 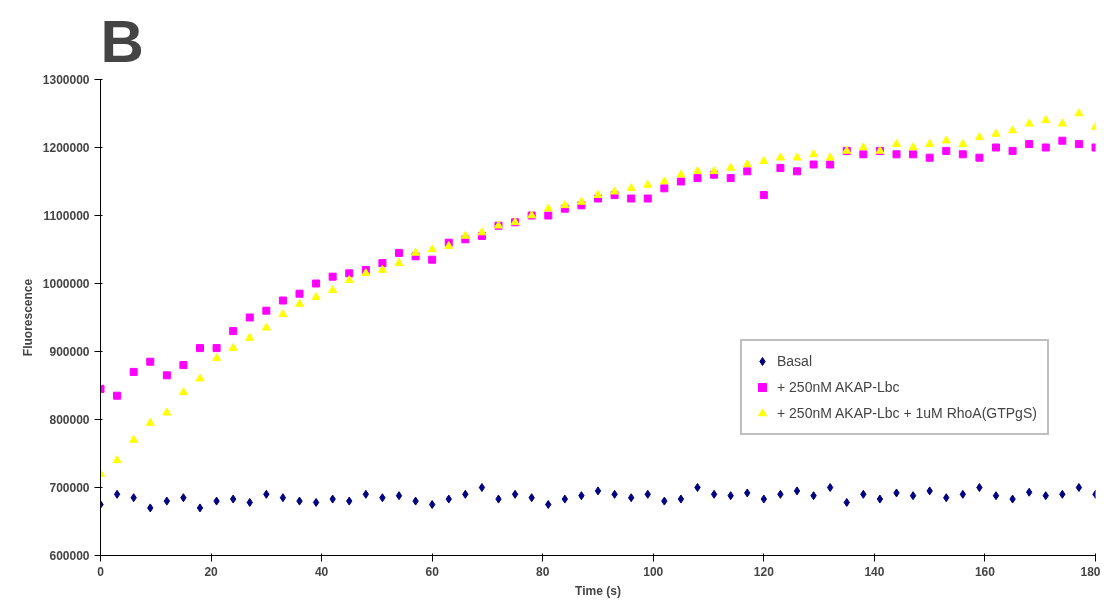 What do you see at coordinates (66, 216) in the screenshot?
I see `y-tick-label: 1100000` at bounding box center [66, 216].